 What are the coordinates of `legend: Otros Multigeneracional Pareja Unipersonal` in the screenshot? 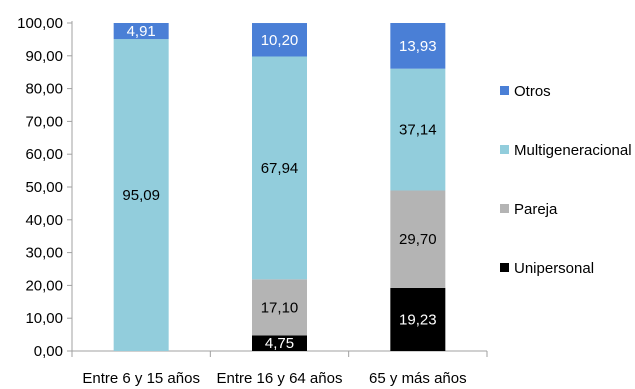 It's located at (566, 180).